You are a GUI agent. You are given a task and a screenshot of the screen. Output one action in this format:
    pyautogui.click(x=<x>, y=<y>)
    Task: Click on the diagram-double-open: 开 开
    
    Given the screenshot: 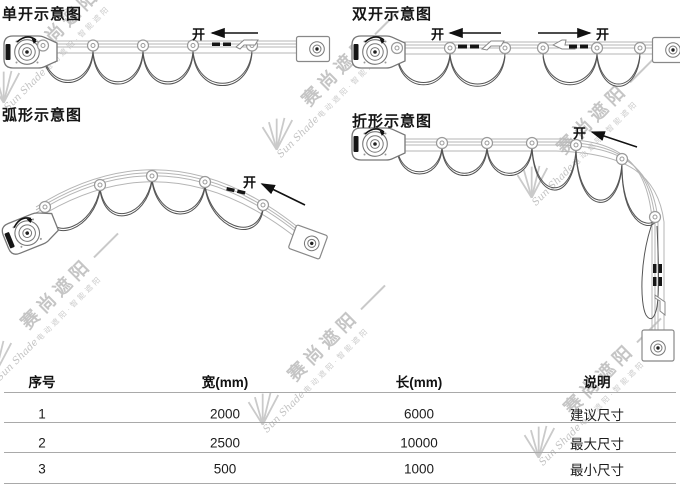 What is the action you would take?
    pyautogui.click(x=515, y=57)
    